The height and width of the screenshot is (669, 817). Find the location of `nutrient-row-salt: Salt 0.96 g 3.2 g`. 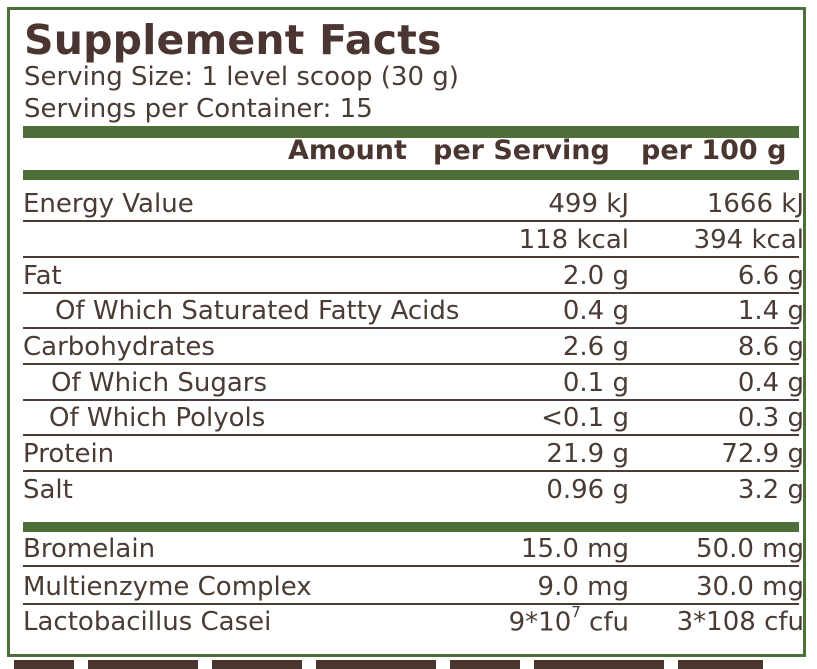

nutrient-row-salt: Salt 0.96 g 3.2 g is located at coordinates (413, 492).